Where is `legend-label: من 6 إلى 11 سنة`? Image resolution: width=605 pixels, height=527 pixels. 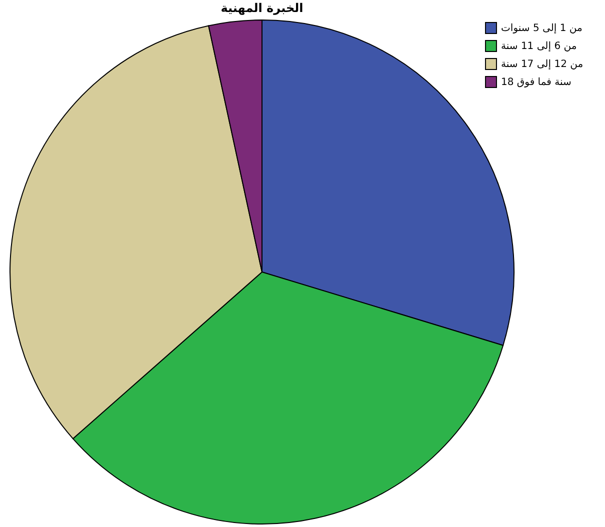
legend-label: من 6 إلى 11 سنة is located at coordinates (539, 46).